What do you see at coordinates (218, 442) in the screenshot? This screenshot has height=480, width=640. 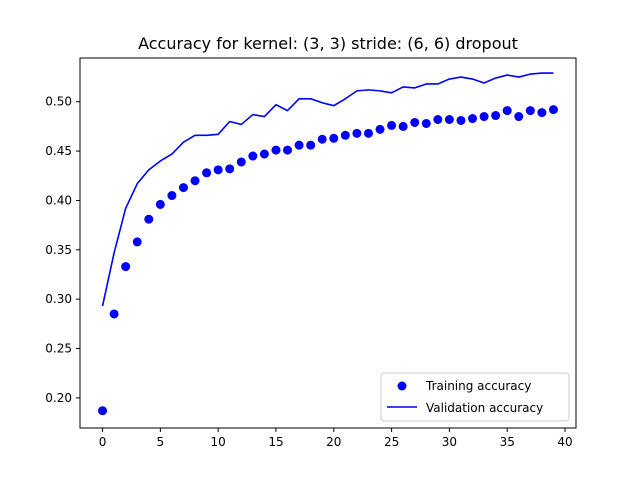 I see `x-tick-label: 10` at bounding box center [218, 442].